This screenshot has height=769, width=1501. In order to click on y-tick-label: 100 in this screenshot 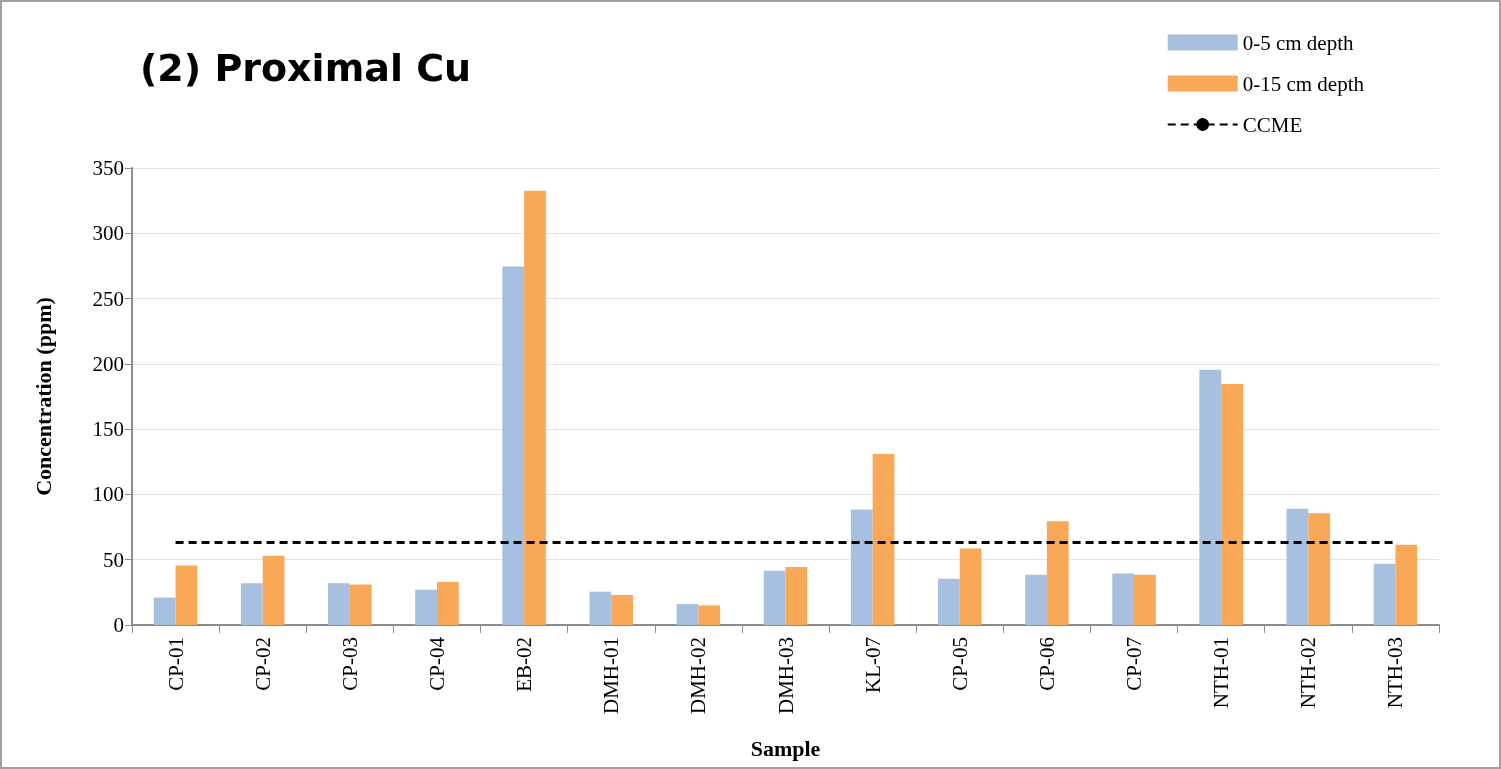, I will do `click(108, 494)`.